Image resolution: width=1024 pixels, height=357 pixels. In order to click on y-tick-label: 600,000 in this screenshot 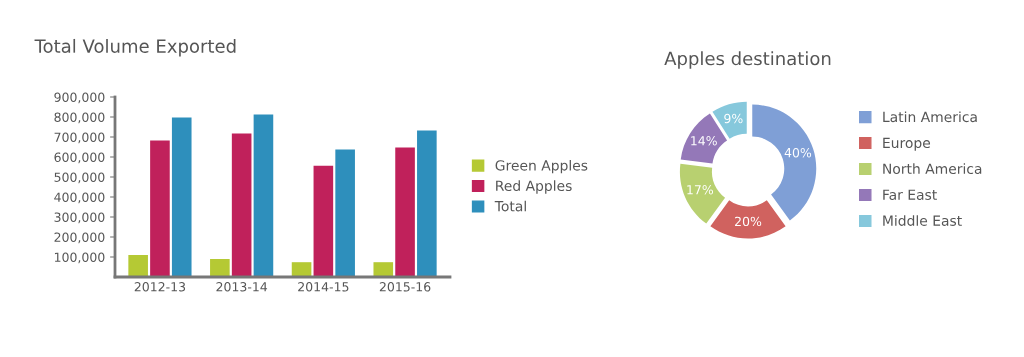, I will do `click(79, 158)`.